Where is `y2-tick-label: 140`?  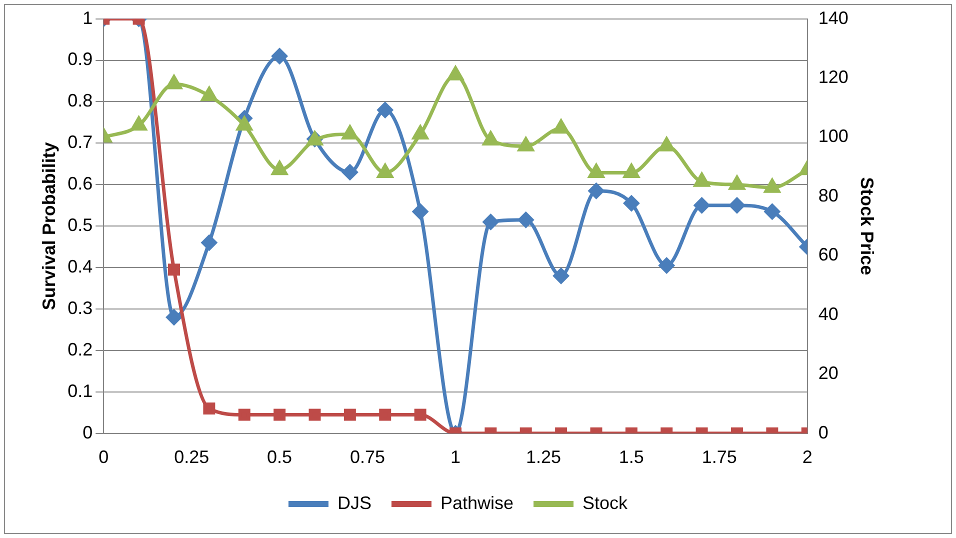 y2-tick-label: 140 is located at coordinates (833, 18).